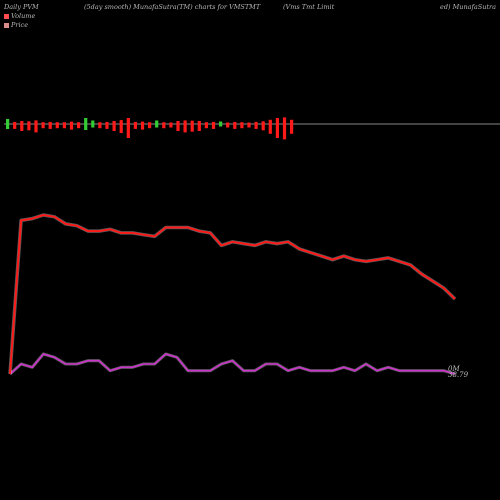 This screenshot has height=500, width=500. What do you see at coordinates (458, 375) in the screenshot?
I see `end-label-price: 38.79` at bounding box center [458, 375].